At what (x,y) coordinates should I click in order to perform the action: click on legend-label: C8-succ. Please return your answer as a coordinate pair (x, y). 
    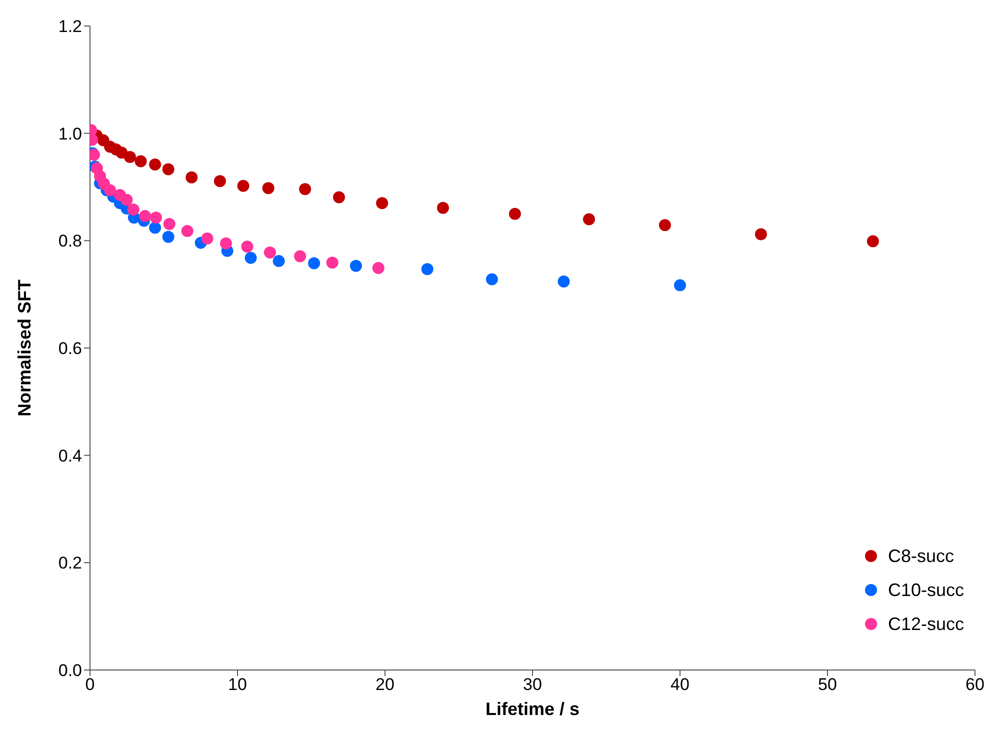
    Looking at the image, I should click on (921, 556).